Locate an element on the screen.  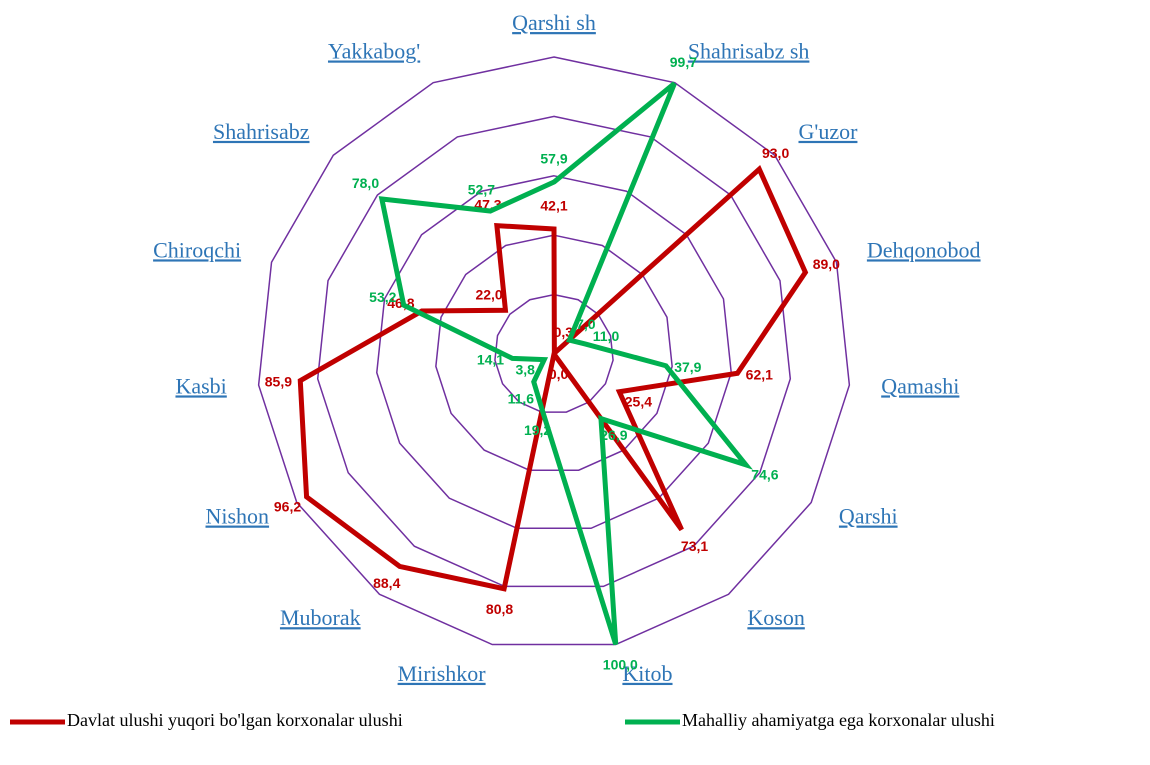
data-label: 99,7 is located at coordinates (683, 62).